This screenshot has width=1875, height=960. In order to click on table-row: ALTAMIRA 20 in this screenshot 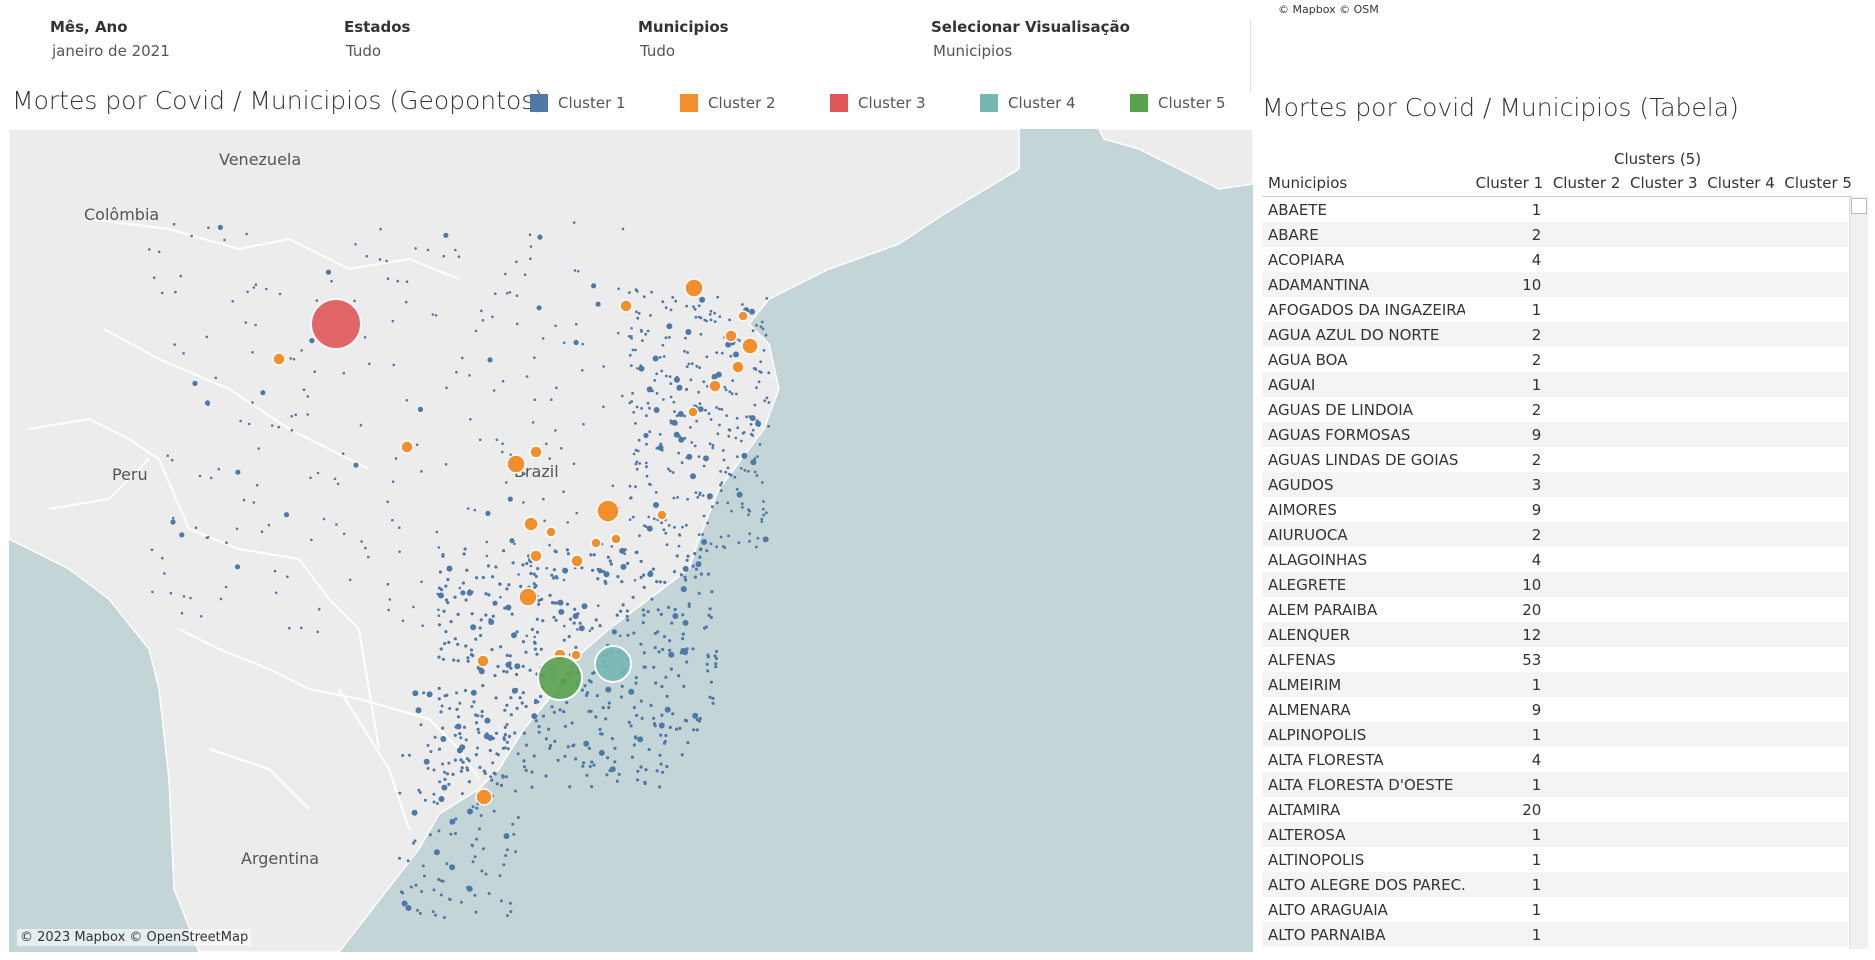, I will do `click(1555, 809)`.